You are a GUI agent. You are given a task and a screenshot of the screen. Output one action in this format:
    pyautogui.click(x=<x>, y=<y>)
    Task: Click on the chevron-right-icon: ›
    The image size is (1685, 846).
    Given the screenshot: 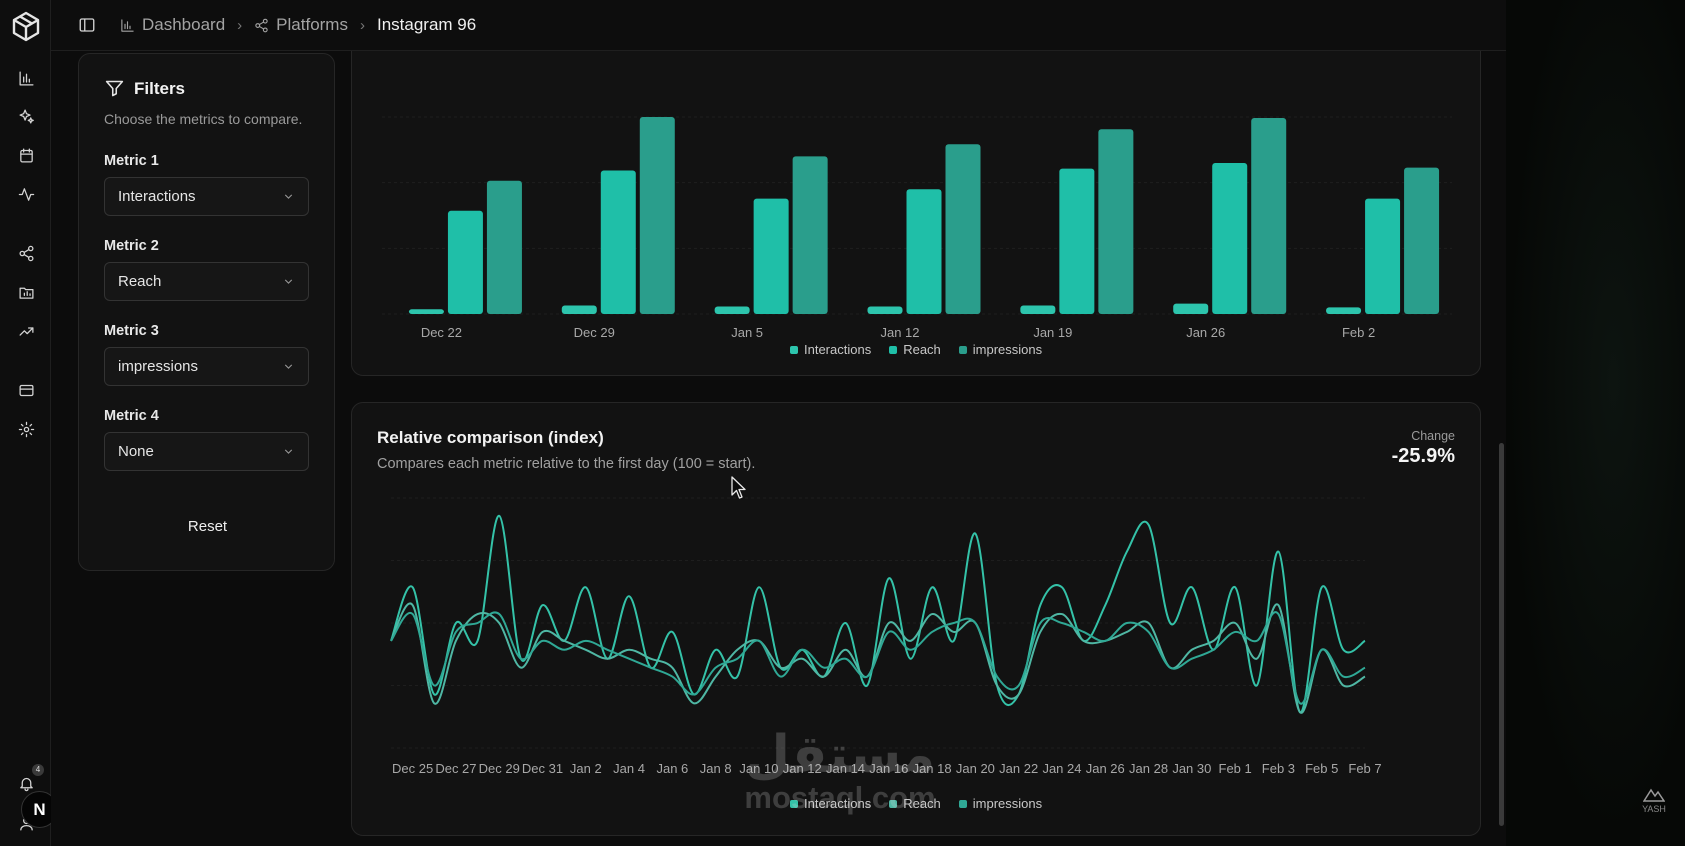 What is the action you would take?
    pyautogui.click(x=362, y=25)
    